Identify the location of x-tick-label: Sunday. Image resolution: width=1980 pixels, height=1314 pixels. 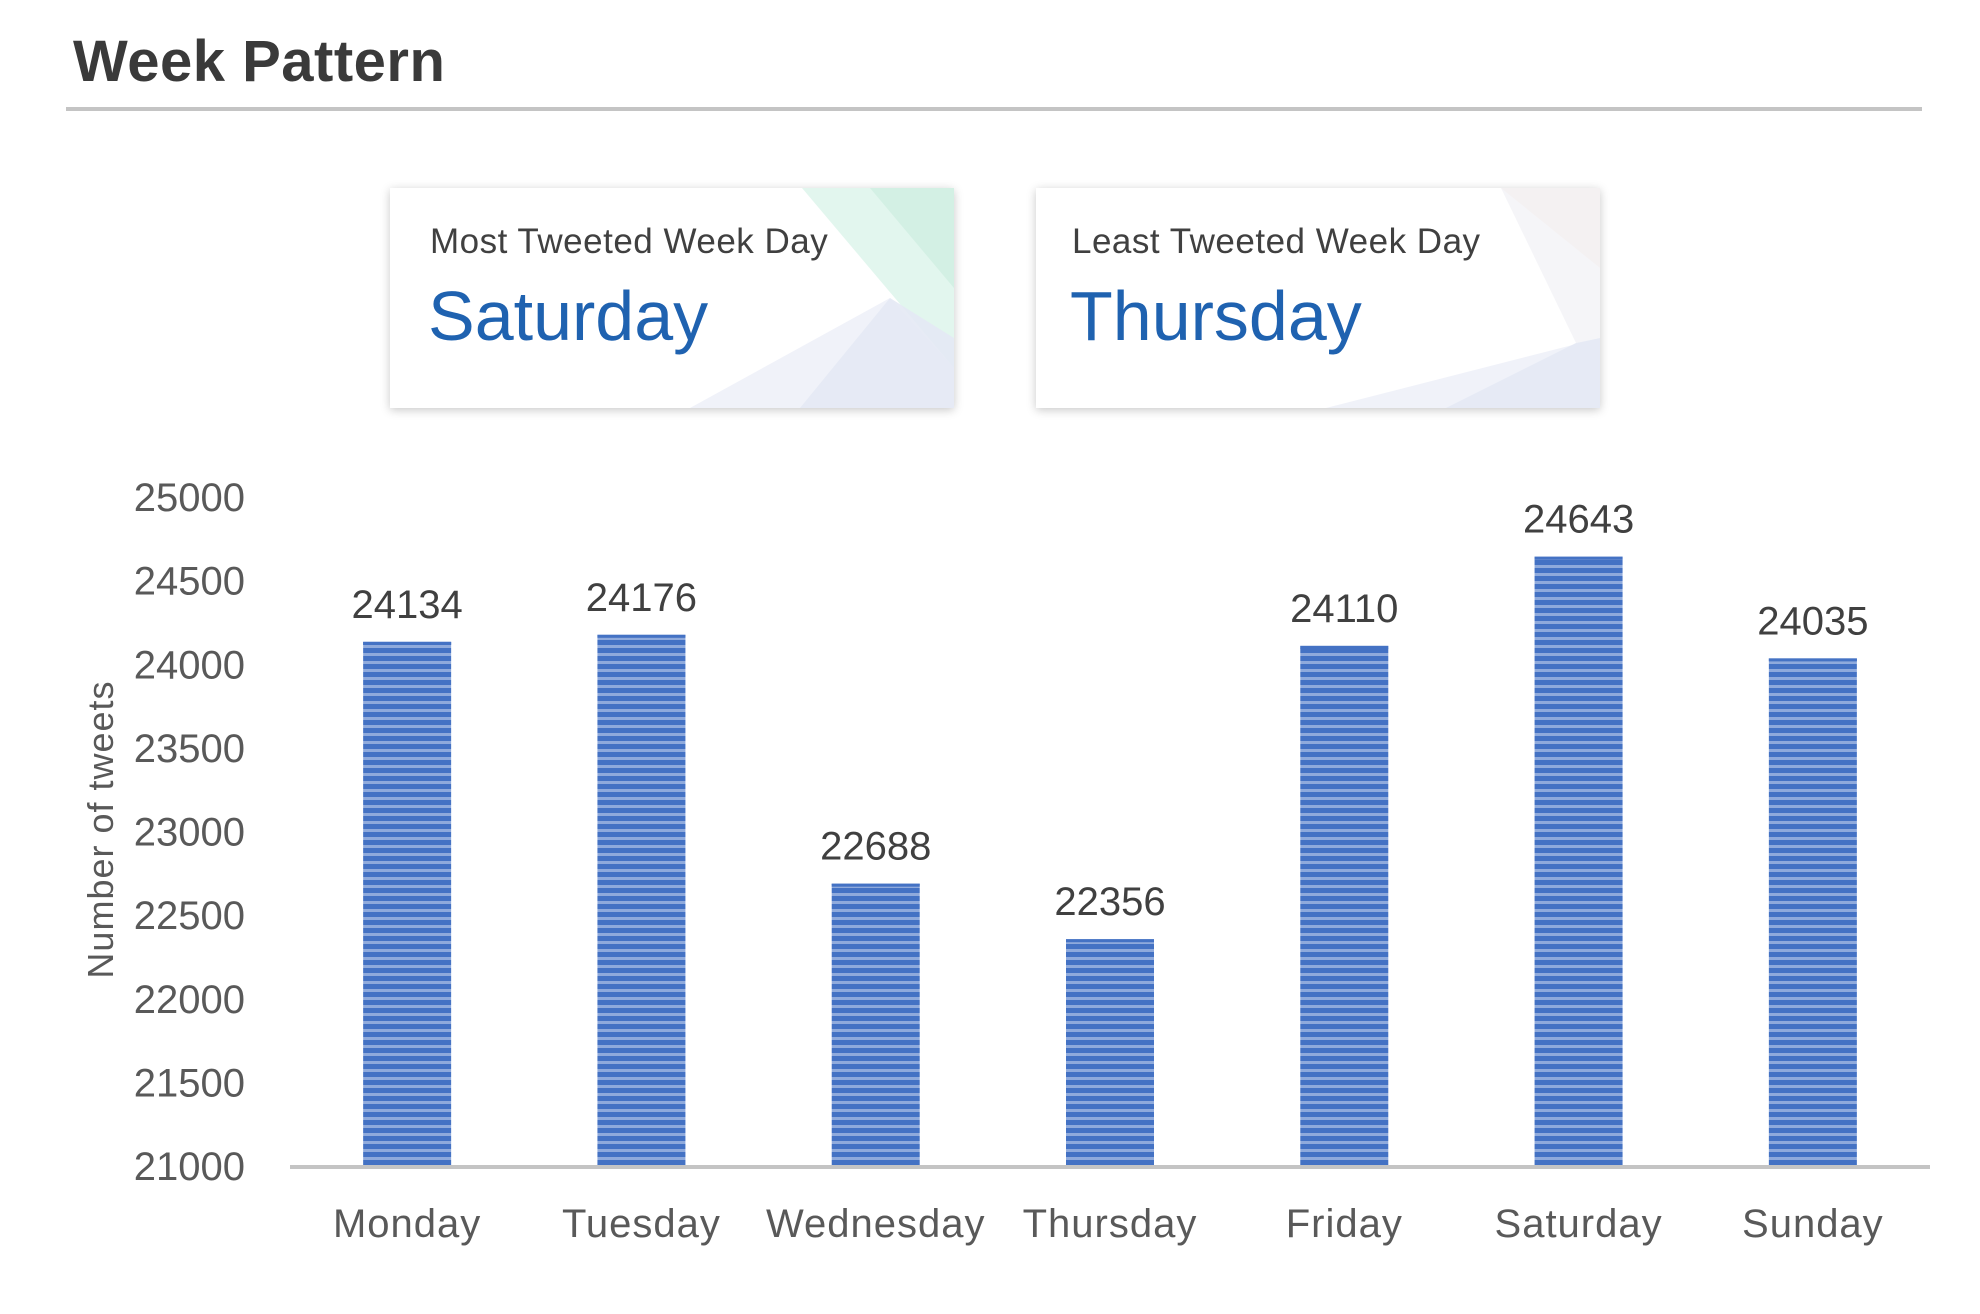
(1813, 1224).